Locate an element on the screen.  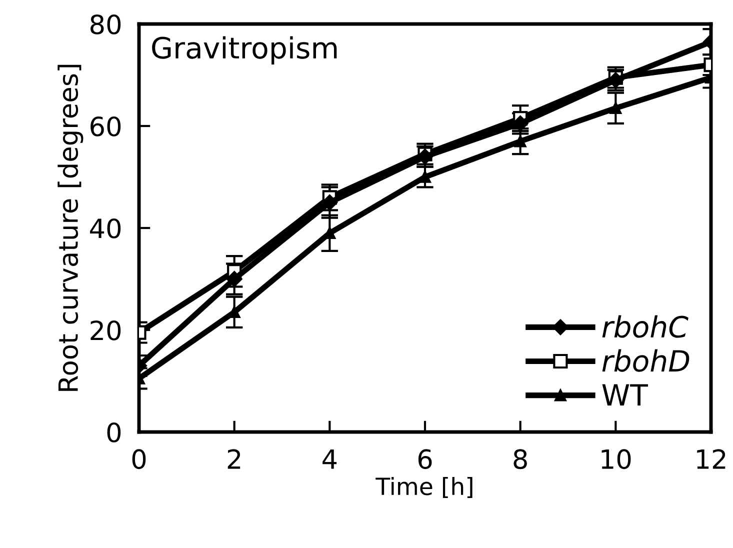
x-axis-title: Time [h] is located at coordinates (424, 487).